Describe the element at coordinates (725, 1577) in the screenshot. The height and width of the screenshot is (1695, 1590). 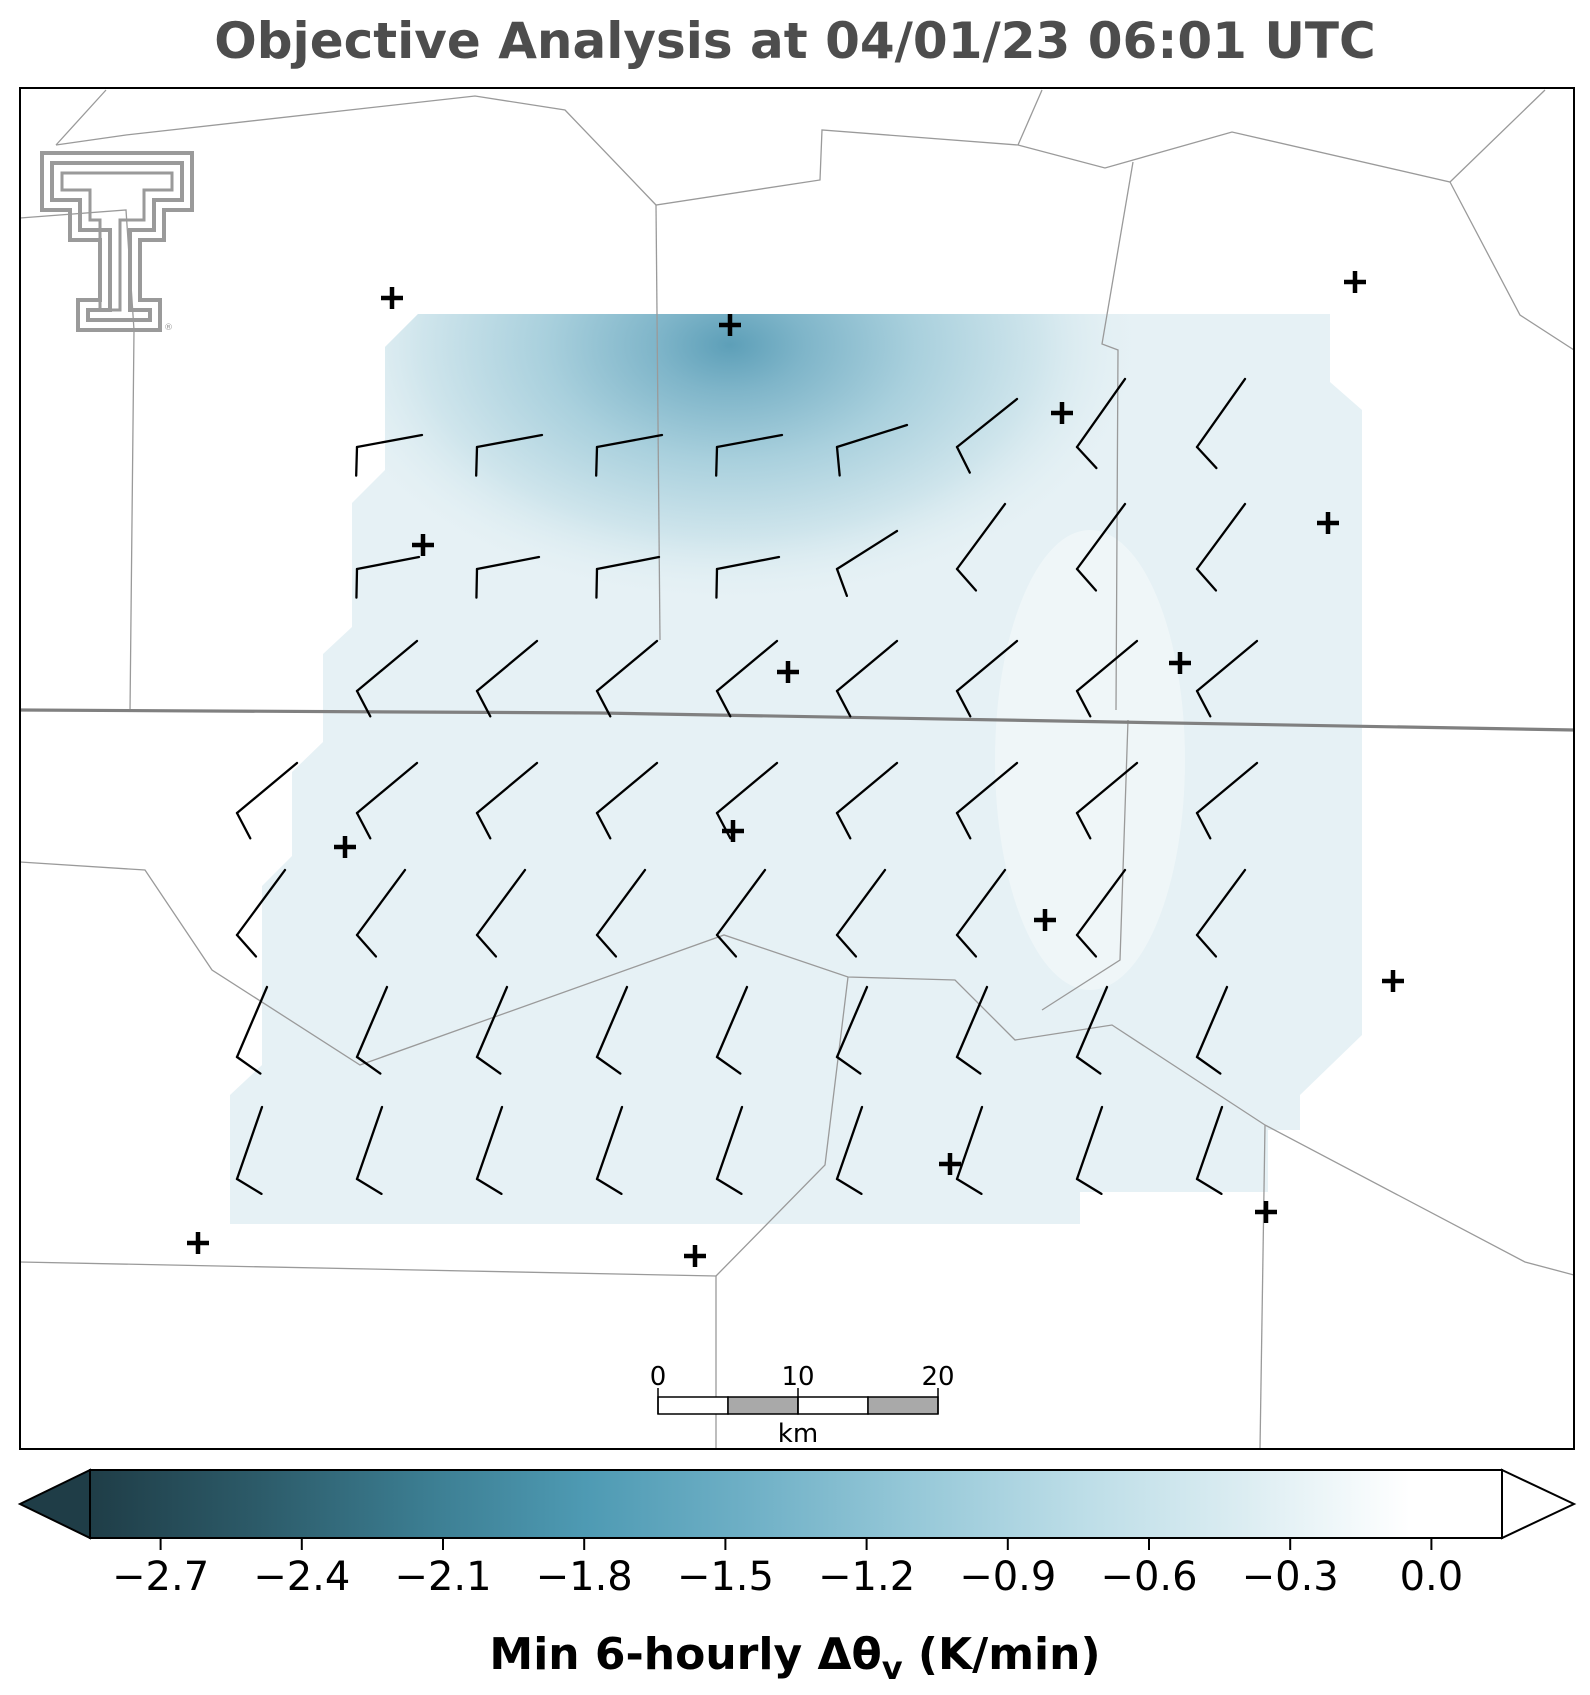
I see `colorbar-tick-label: −1.5` at that location.